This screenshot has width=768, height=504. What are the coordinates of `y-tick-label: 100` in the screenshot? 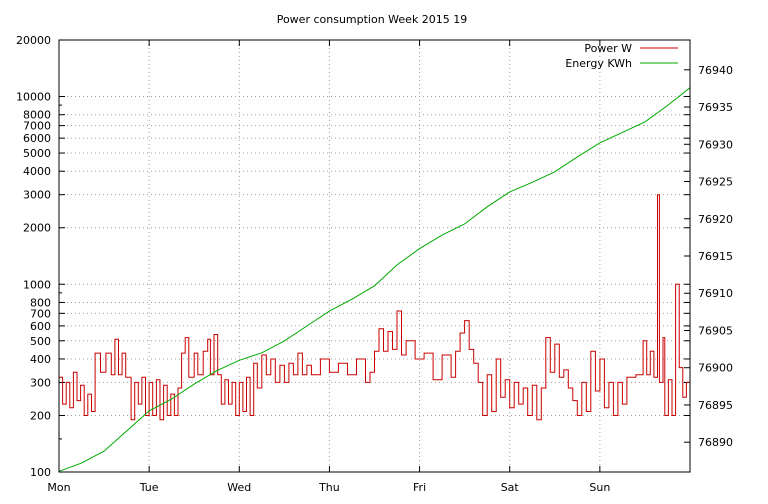 It's located at (40, 472).